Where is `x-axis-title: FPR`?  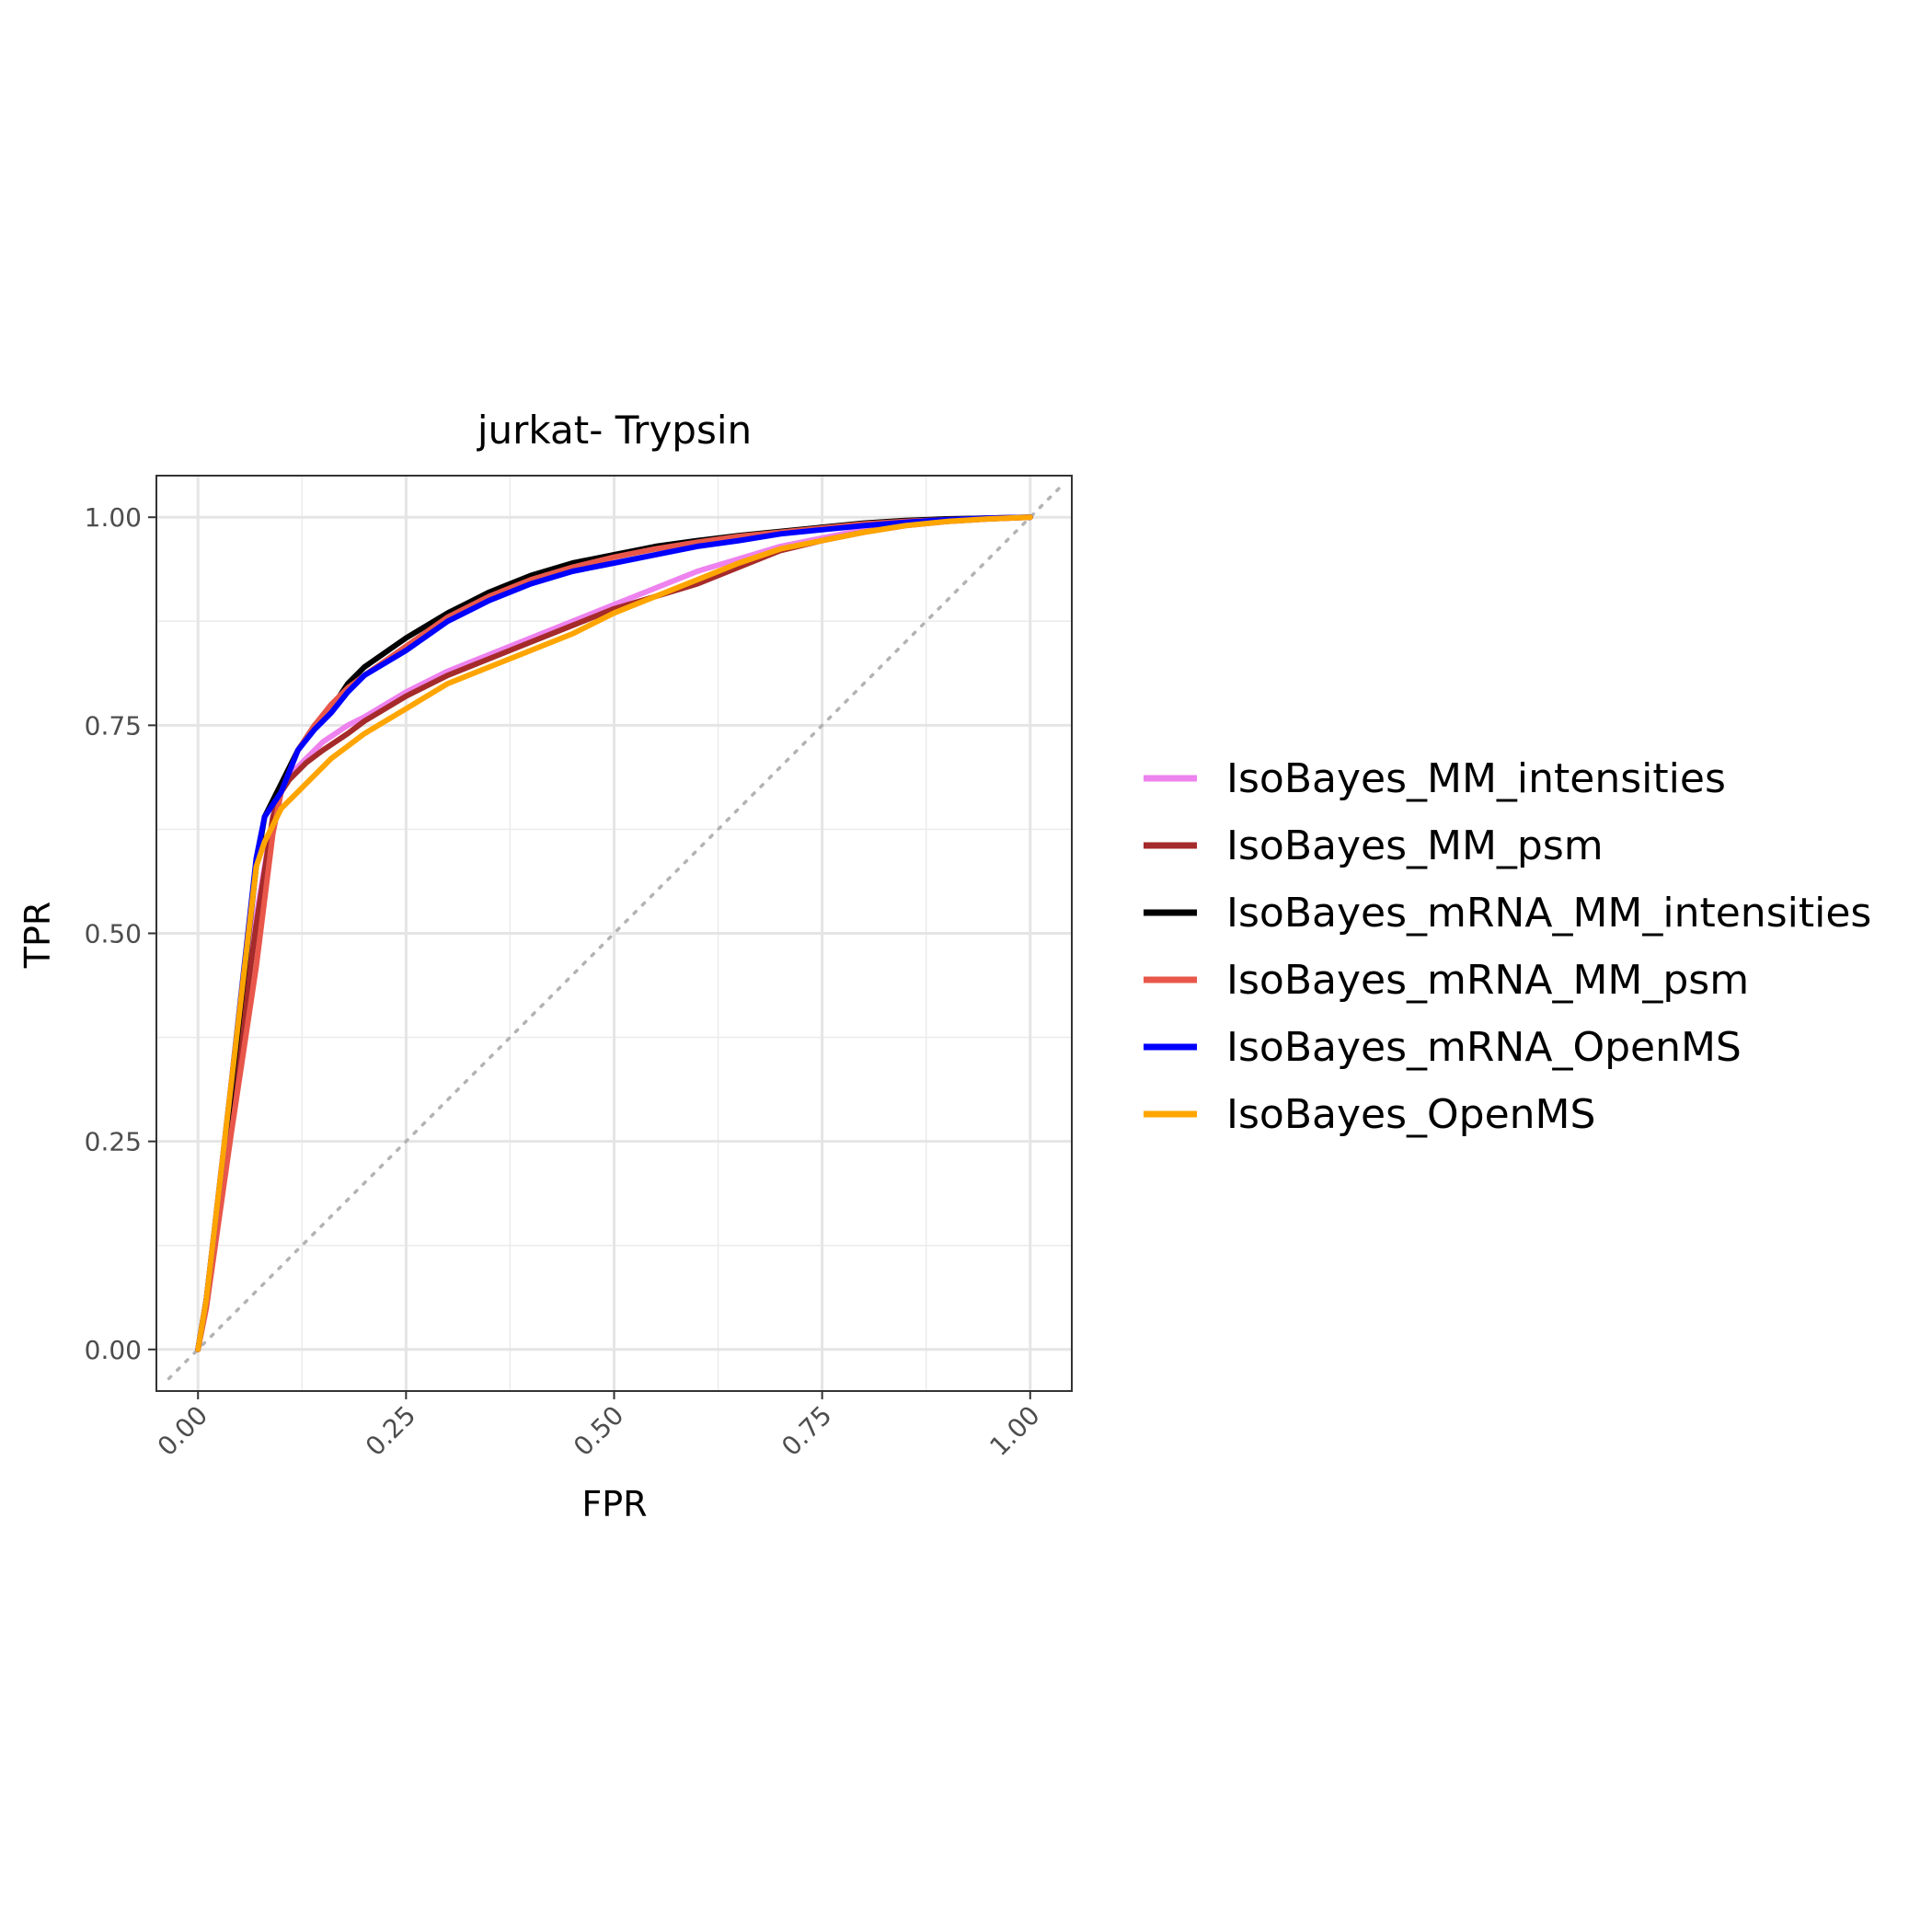
x-axis-title: FPR is located at coordinates (614, 1504).